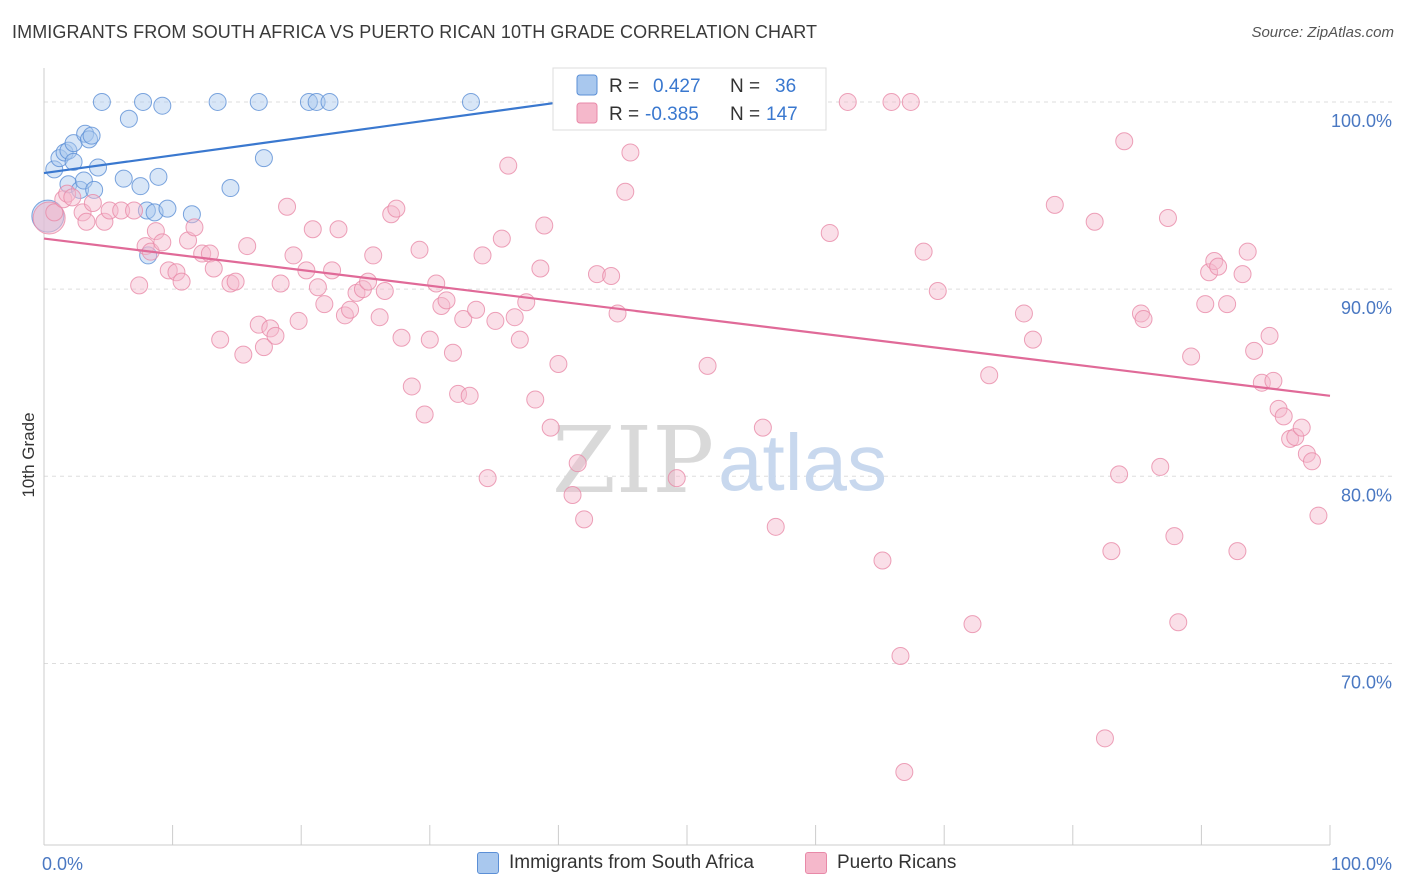  I want to click on legend-label-puerto-ricans: Puerto Ricans, so click(897, 862).